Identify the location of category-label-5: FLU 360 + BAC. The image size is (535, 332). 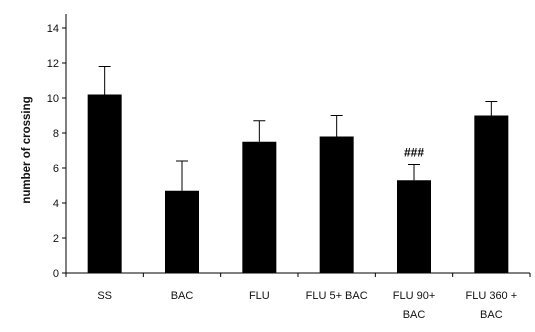
(491, 305).